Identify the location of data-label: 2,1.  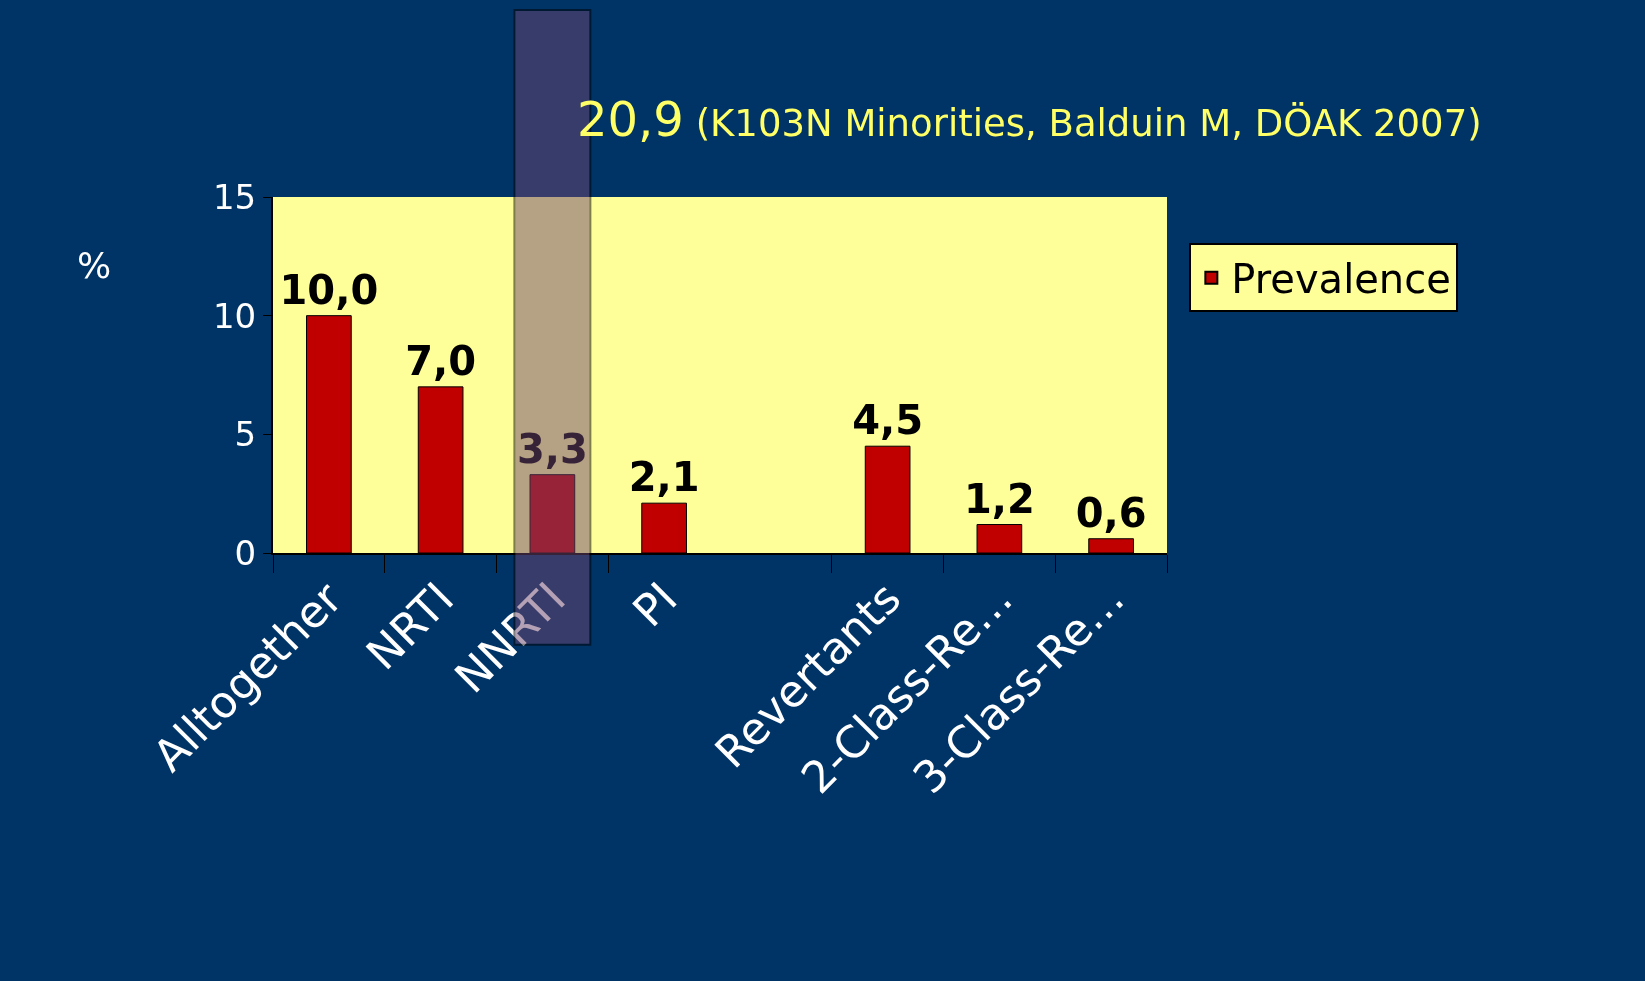
(664, 477).